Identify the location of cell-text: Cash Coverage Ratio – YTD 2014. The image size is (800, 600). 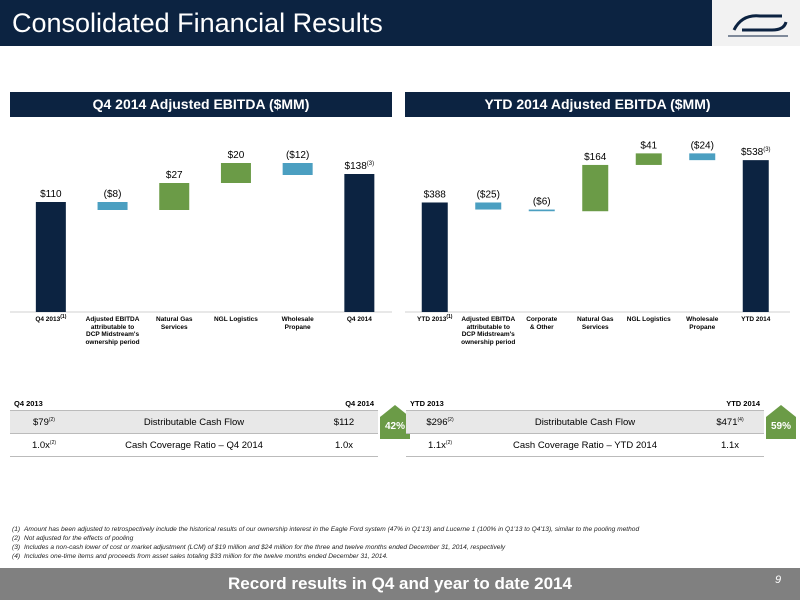
(585, 445).